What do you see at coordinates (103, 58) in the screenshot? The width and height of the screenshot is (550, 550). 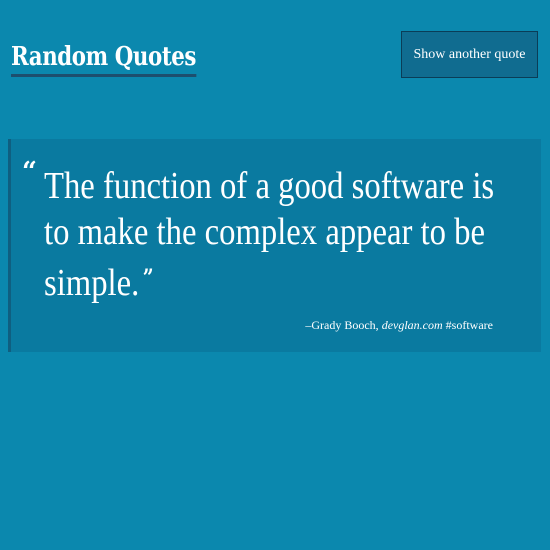 I see `app-title: Random Quotes` at bounding box center [103, 58].